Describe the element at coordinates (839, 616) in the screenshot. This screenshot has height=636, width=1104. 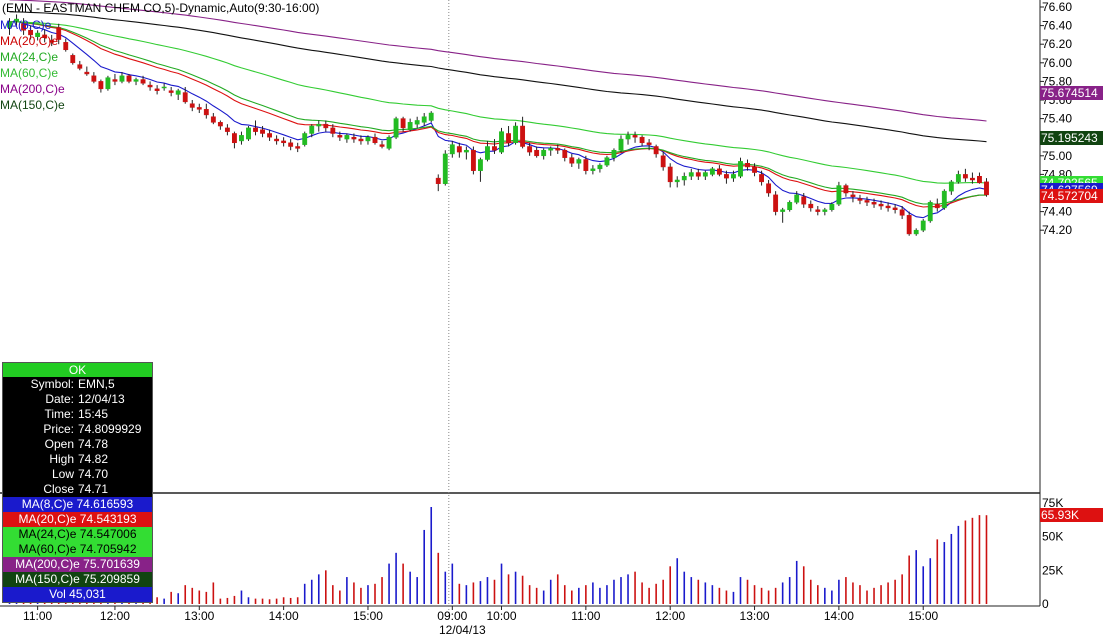
I see `time-tick-label: 14:00` at that location.